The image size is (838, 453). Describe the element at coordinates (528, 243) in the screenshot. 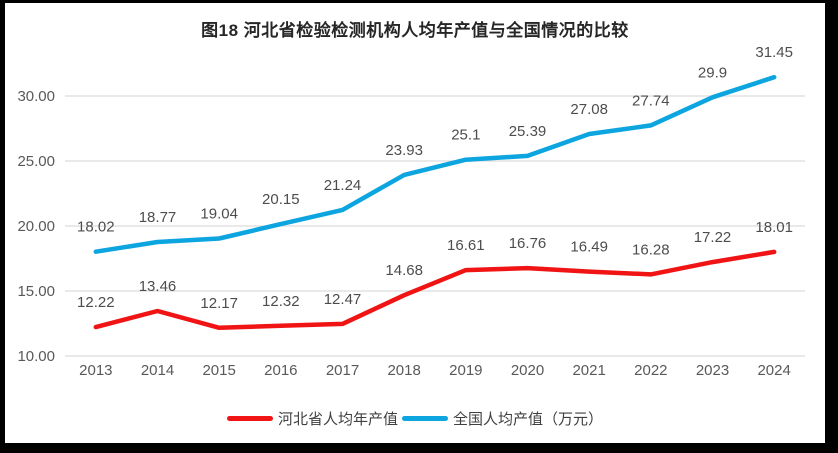

I see `data-label: 16.76` at that location.